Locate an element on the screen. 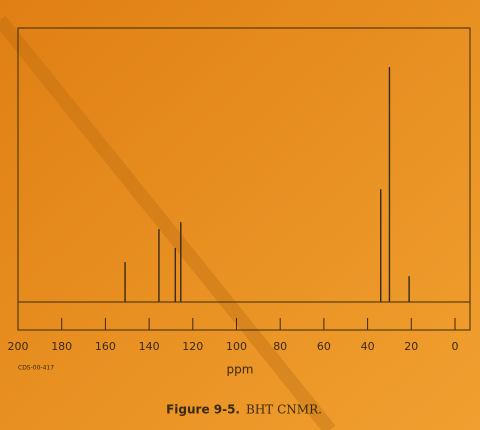 This screenshot has width=480, height=430. spectrum-code: CDS-00-417 is located at coordinates (36, 368).